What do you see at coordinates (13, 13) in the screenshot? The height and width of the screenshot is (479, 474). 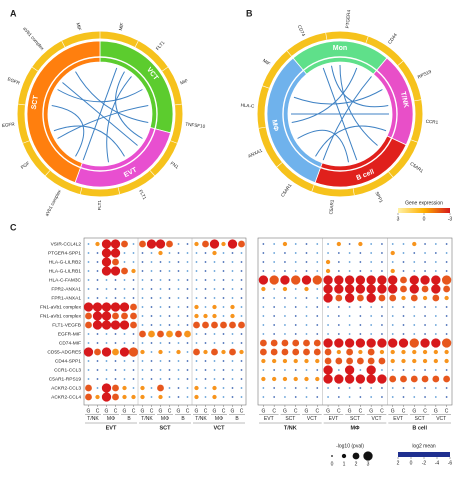 I see `panel-label: A` at bounding box center [13, 13].